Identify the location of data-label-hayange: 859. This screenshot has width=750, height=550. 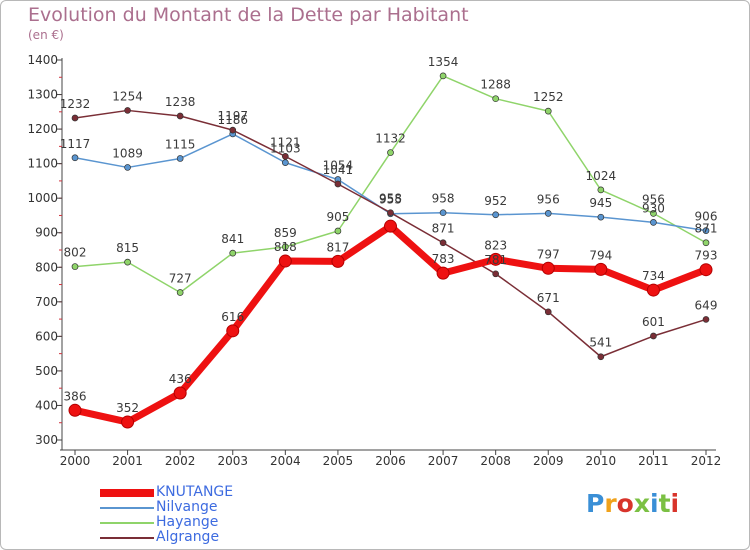
(285, 233).